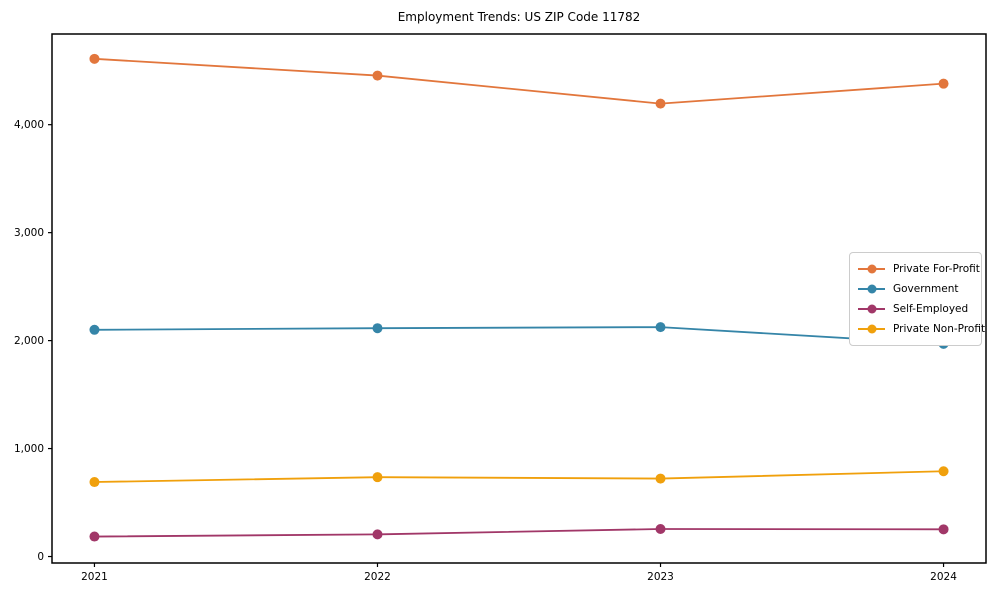 The image size is (1000, 600). Describe the element at coordinates (40, 557) in the screenshot. I see `y-tick-label: 0` at that location.